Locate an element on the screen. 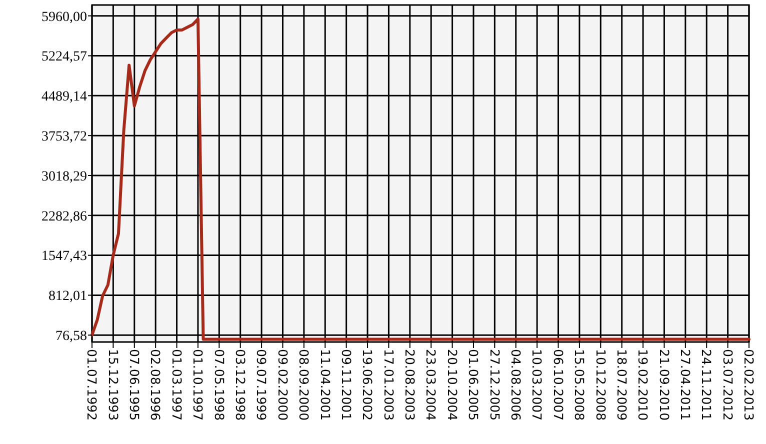  x-tick-label: 07.06.1995 is located at coordinates (134, 385).